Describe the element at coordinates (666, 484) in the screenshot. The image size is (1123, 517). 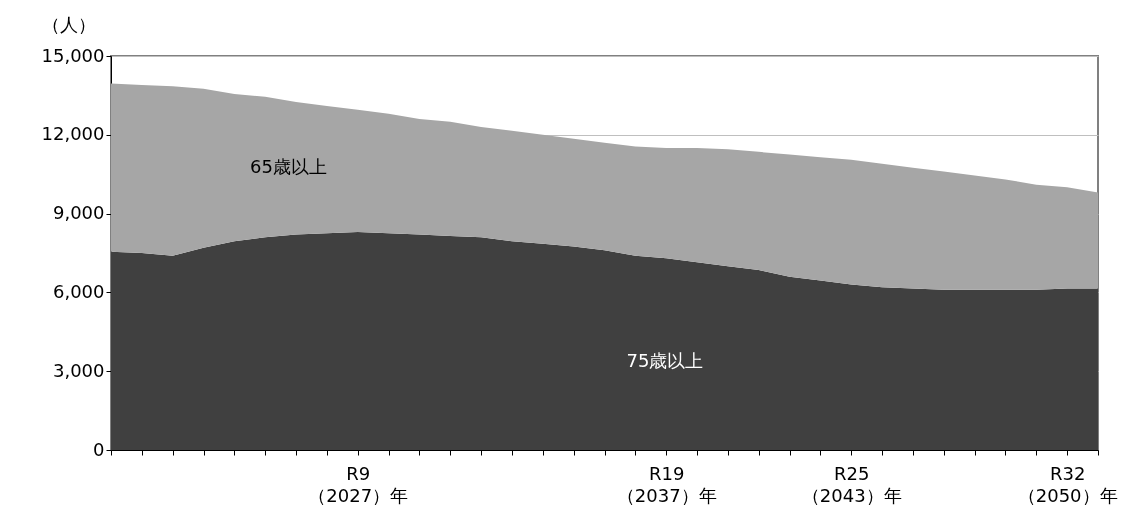
I see `x-tick-label: R19 （2037）年` at that location.